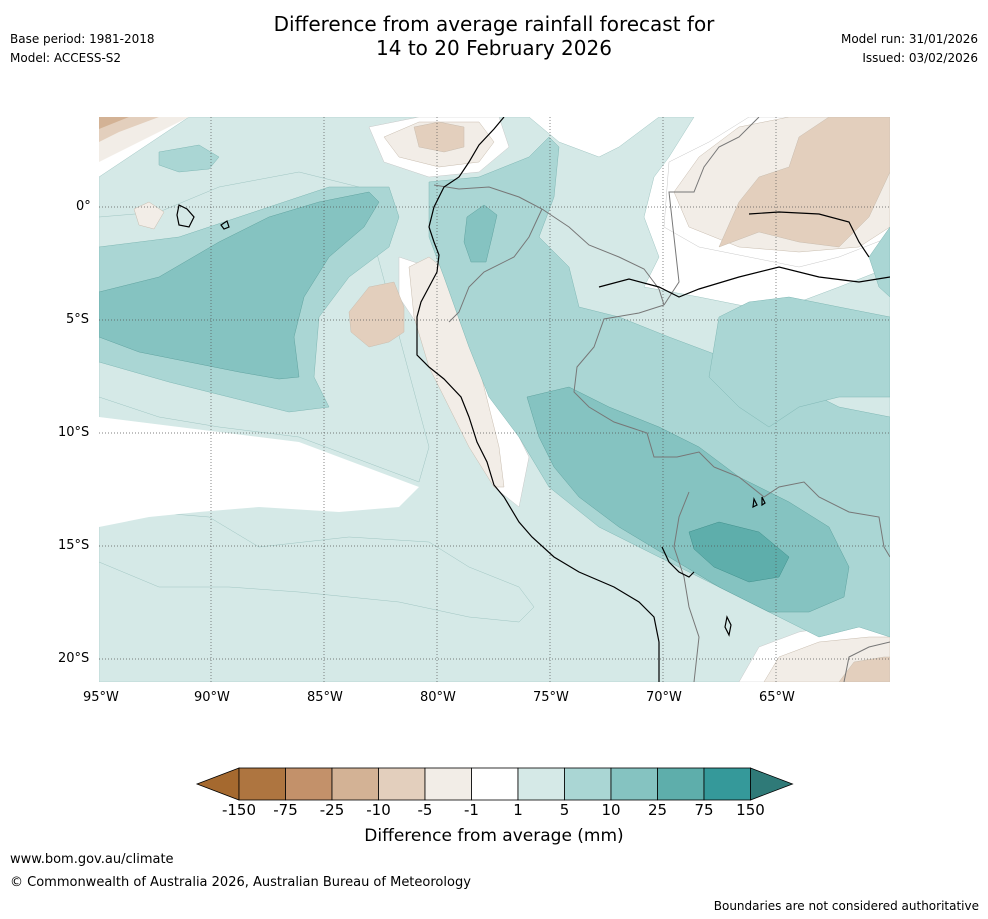 This screenshot has height=919, width=988. I want to click on colorbar-extend-high, so click(772, 784).